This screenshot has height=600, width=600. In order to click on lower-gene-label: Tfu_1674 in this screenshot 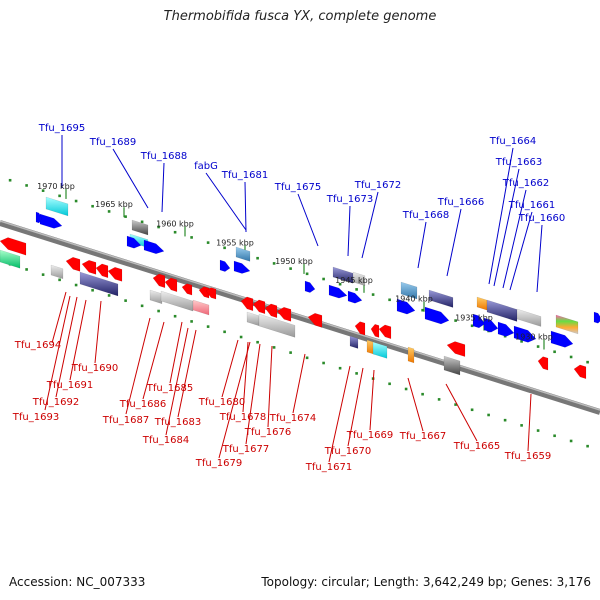, I will do `click(292, 418)`.